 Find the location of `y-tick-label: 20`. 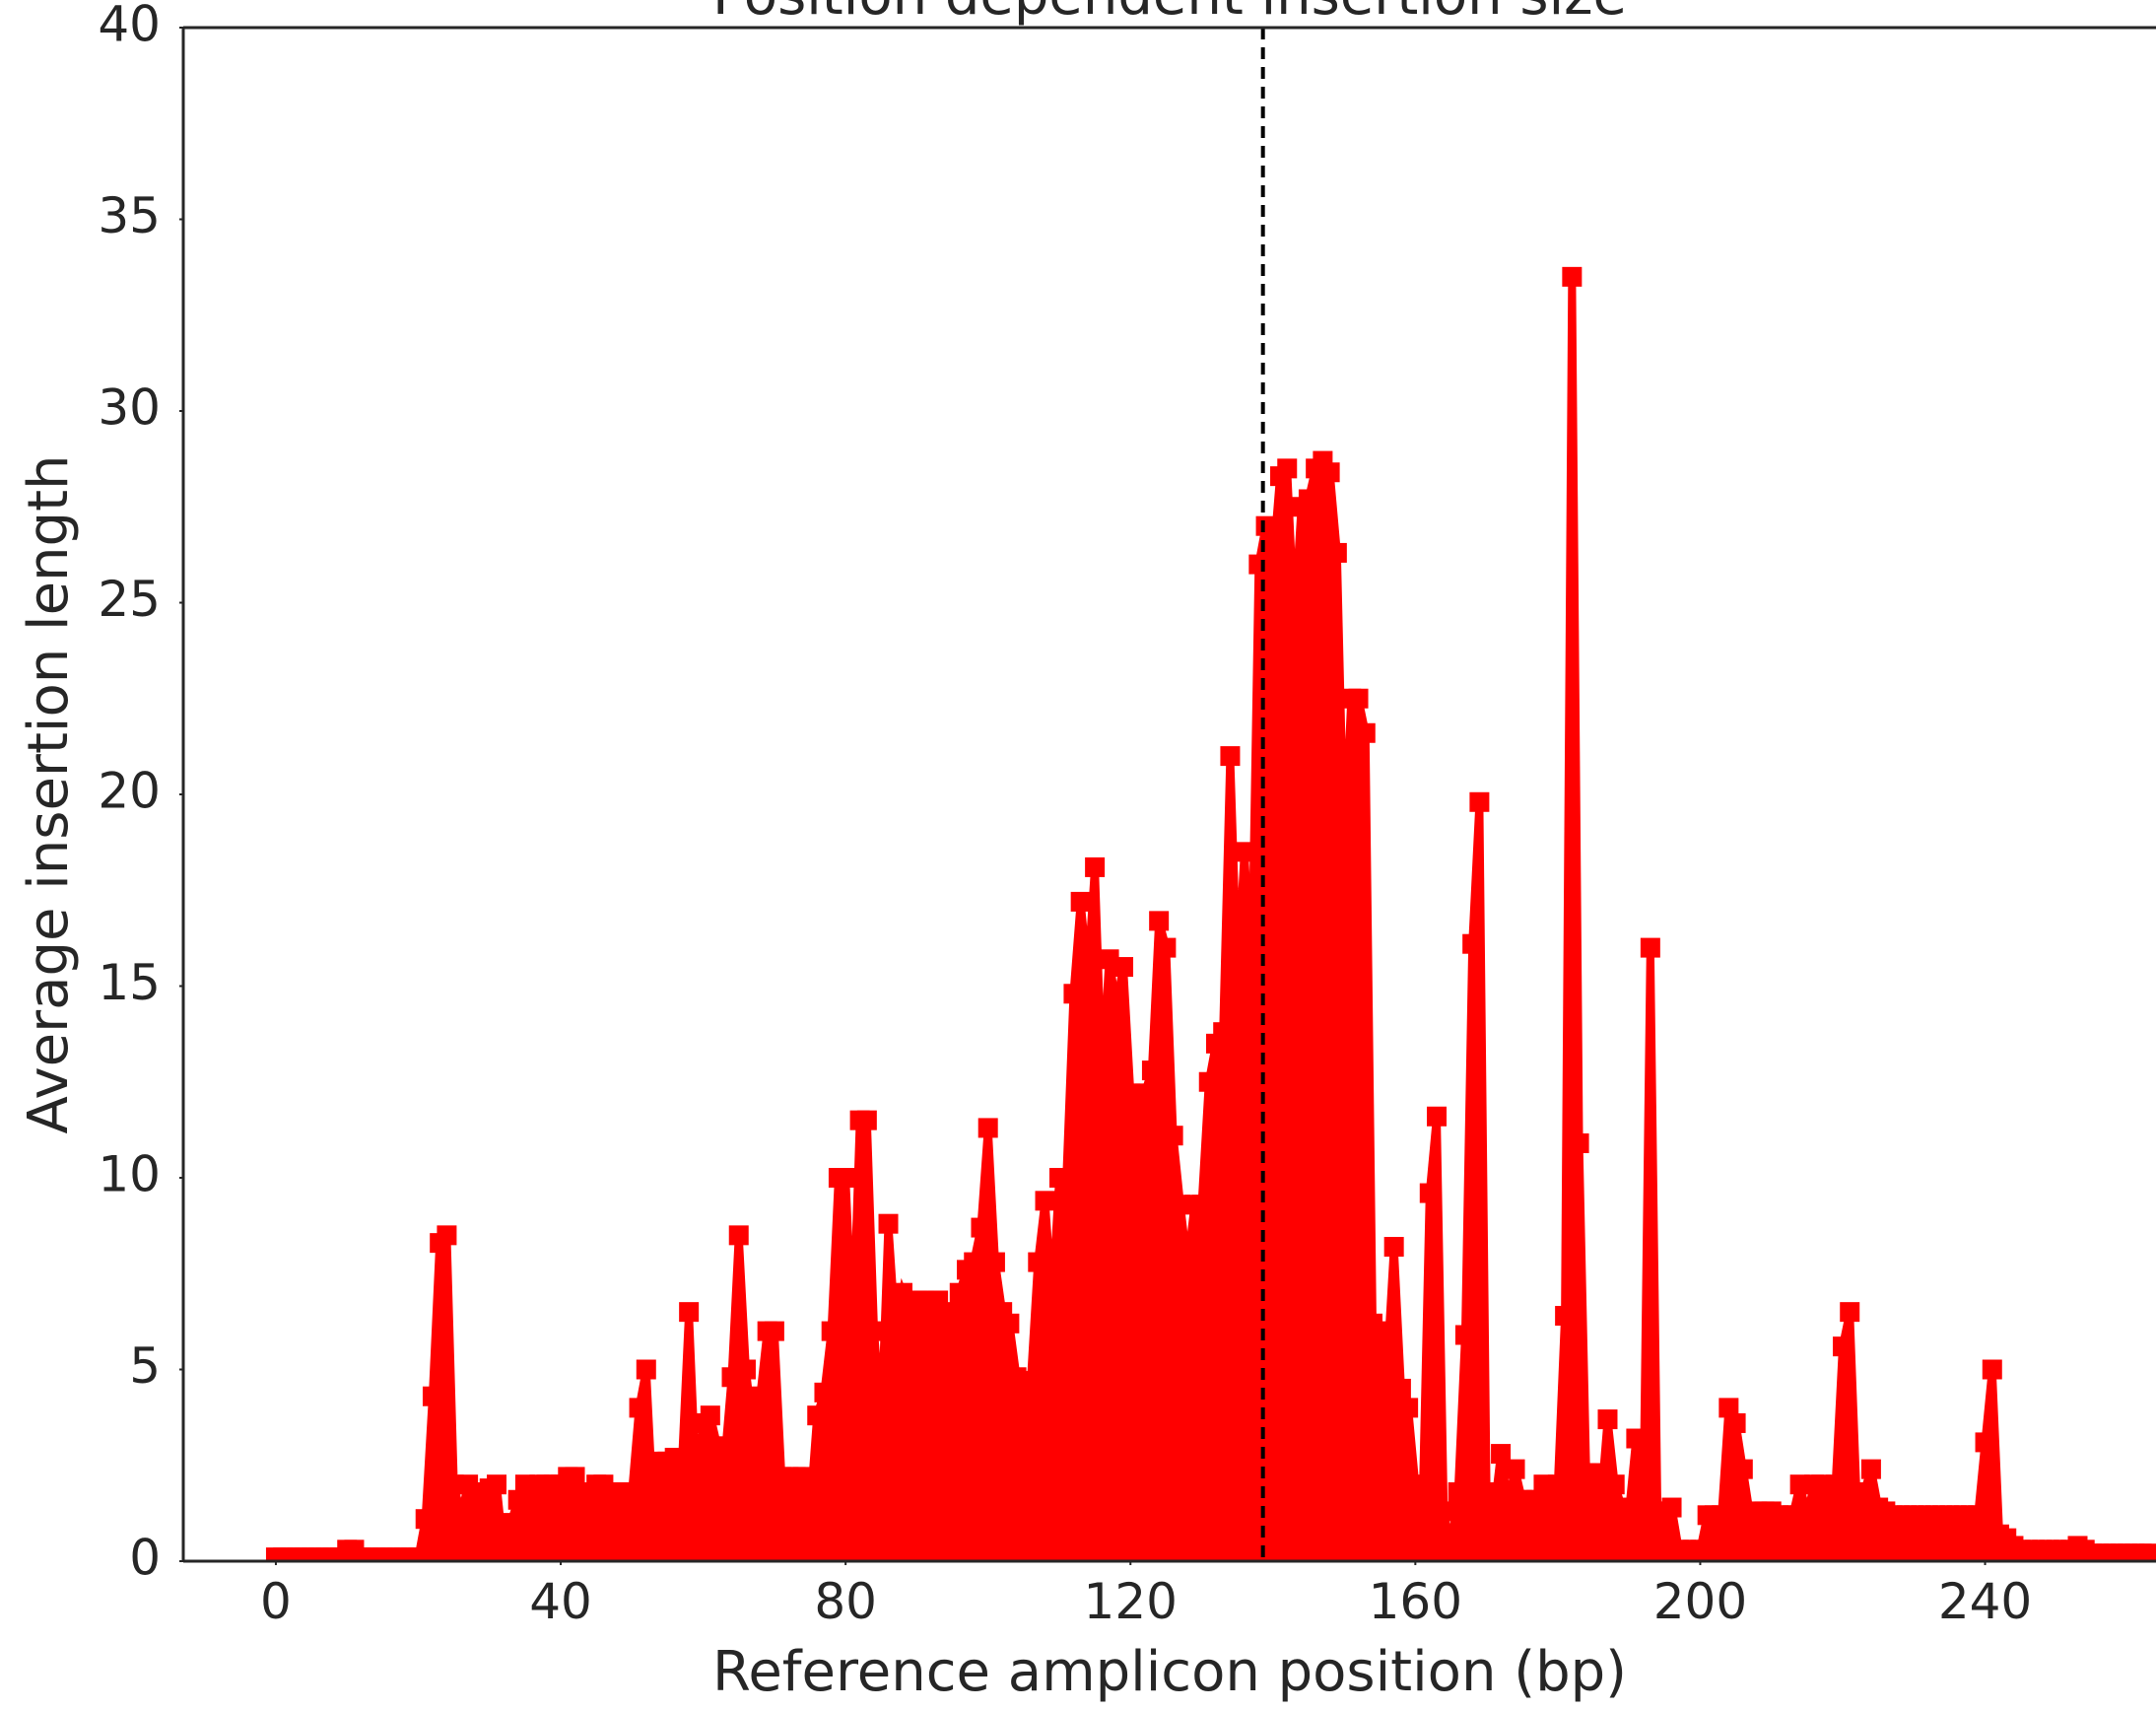

y-tick-label: 20 is located at coordinates (130, 791).